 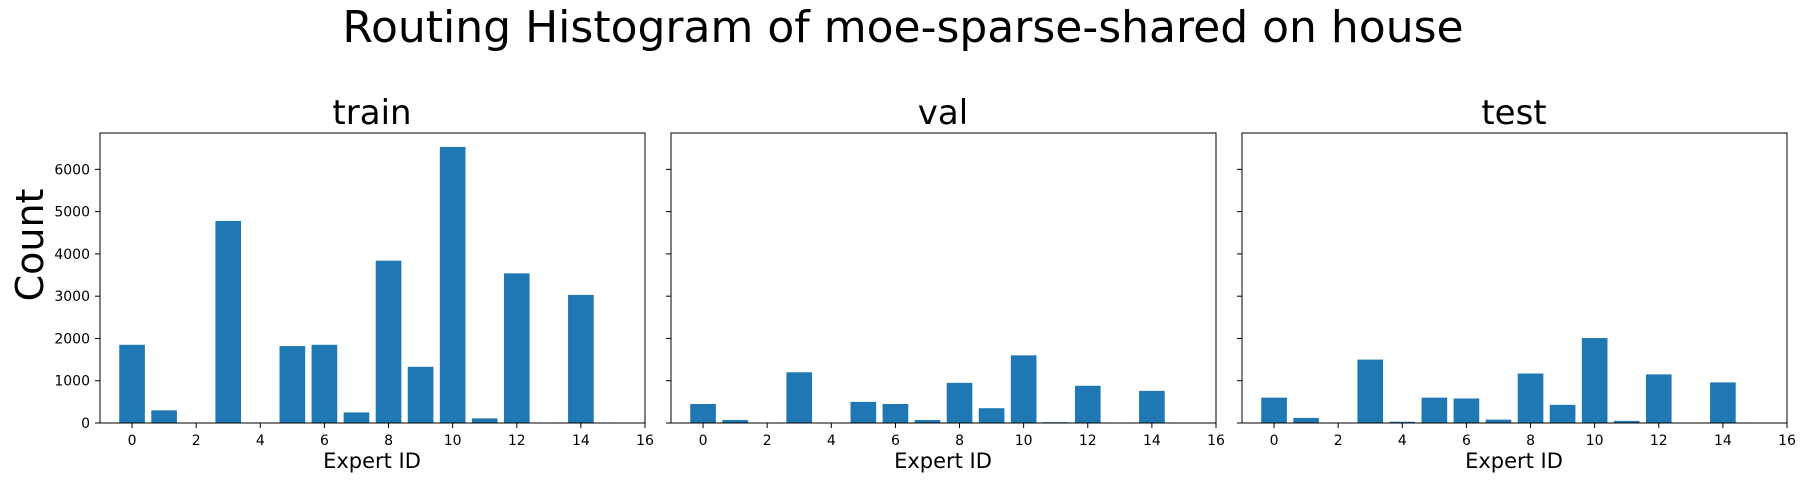 What do you see at coordinates (72, 339) in the screenshot?
I see `y-tick-label: 2000` at bounding box center [72, 339].